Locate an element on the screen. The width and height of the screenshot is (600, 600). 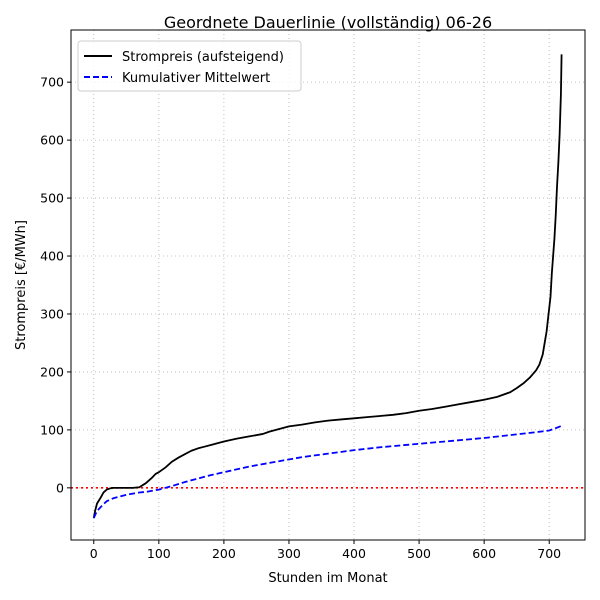
x-tick-label: 400 is located at coordinates (354, 553).